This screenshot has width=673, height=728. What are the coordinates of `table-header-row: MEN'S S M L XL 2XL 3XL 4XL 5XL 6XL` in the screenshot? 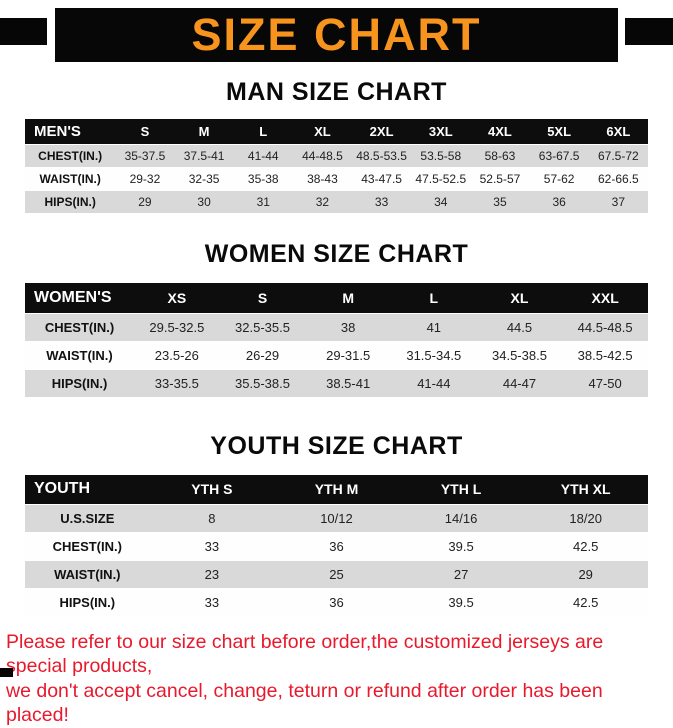 It's located at (336, 131).